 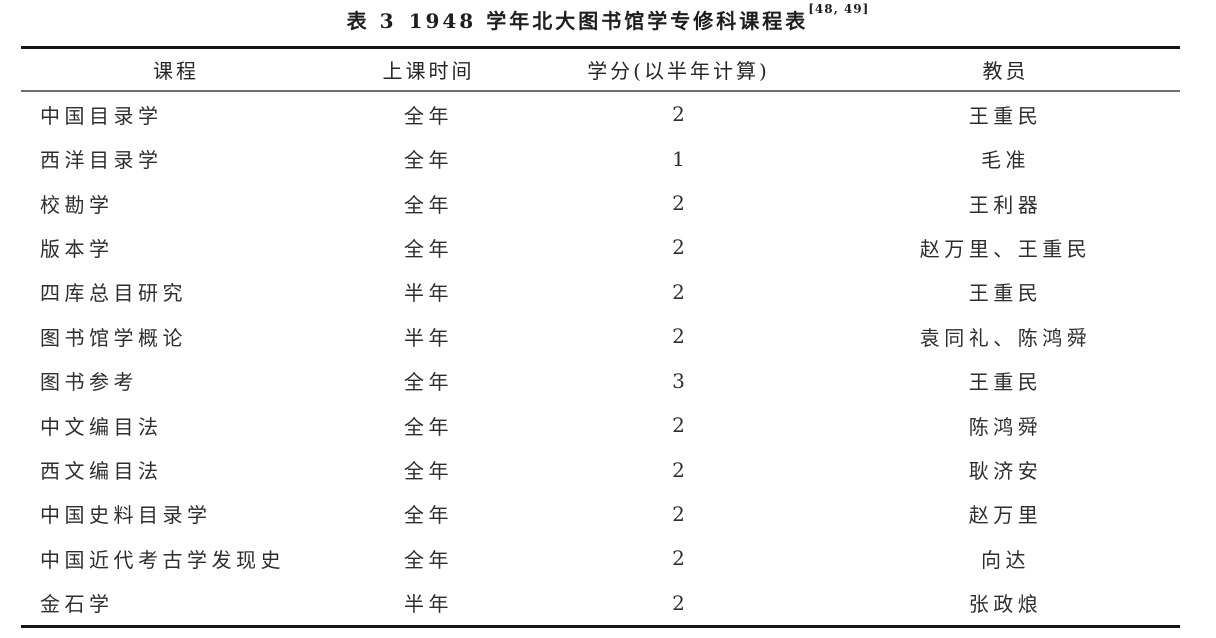 I want to click on course-cell: 中文编目法, so click(x=101, y=426).